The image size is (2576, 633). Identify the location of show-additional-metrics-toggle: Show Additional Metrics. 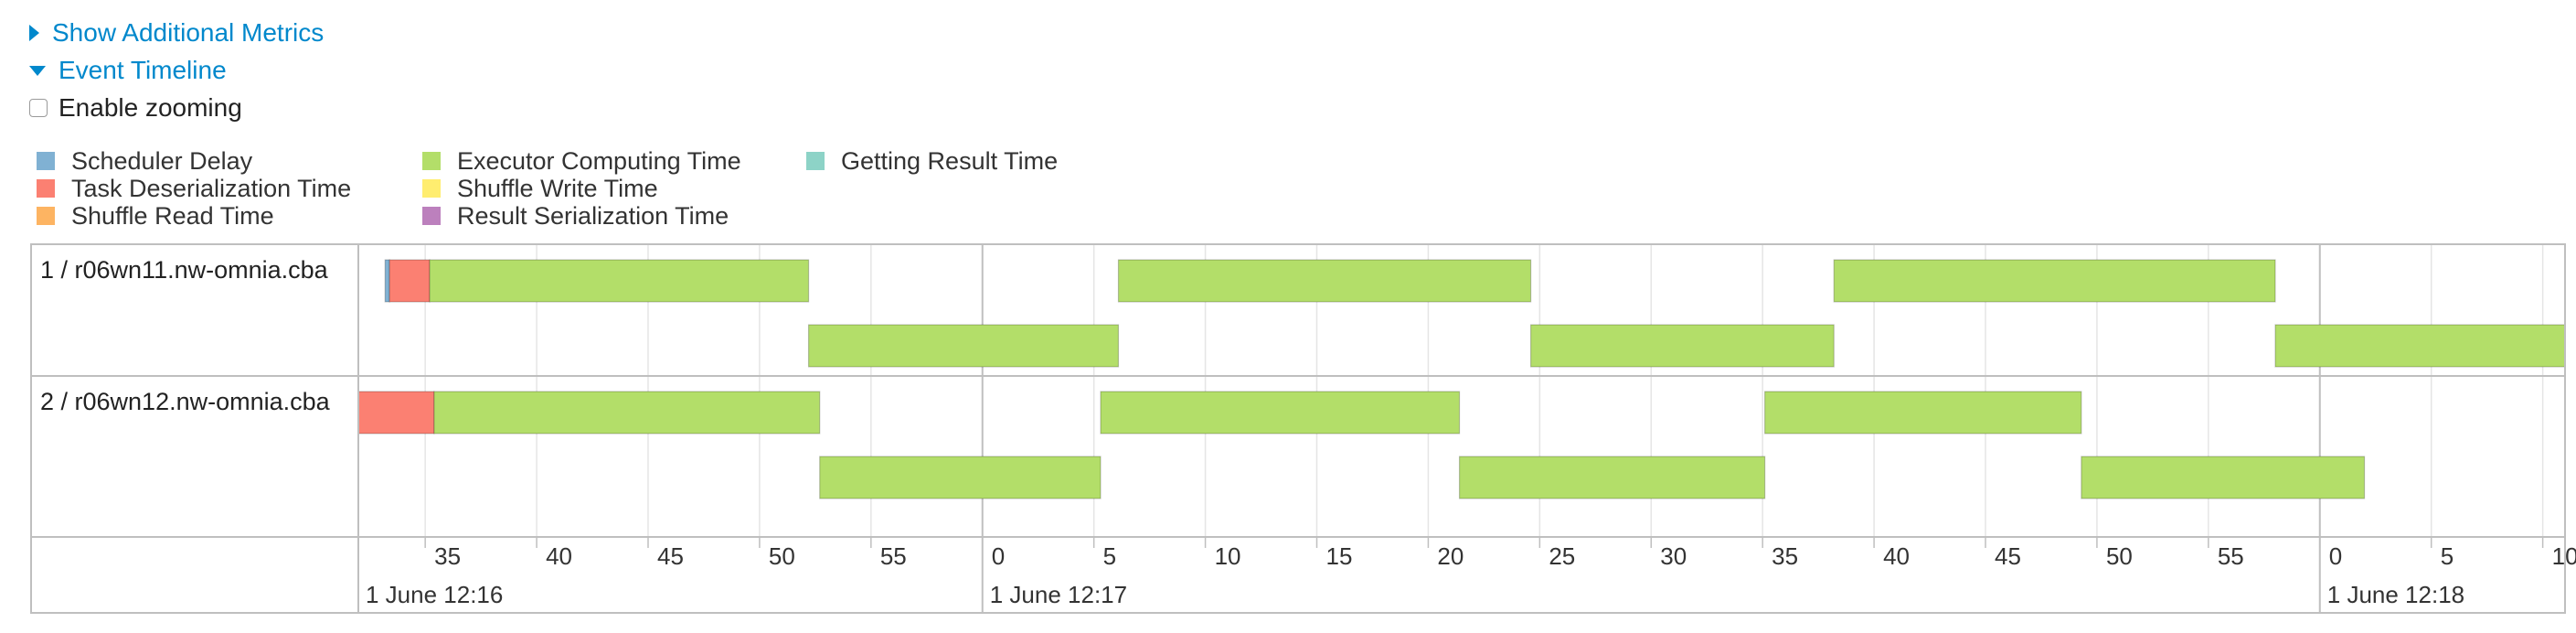
(176, 33).